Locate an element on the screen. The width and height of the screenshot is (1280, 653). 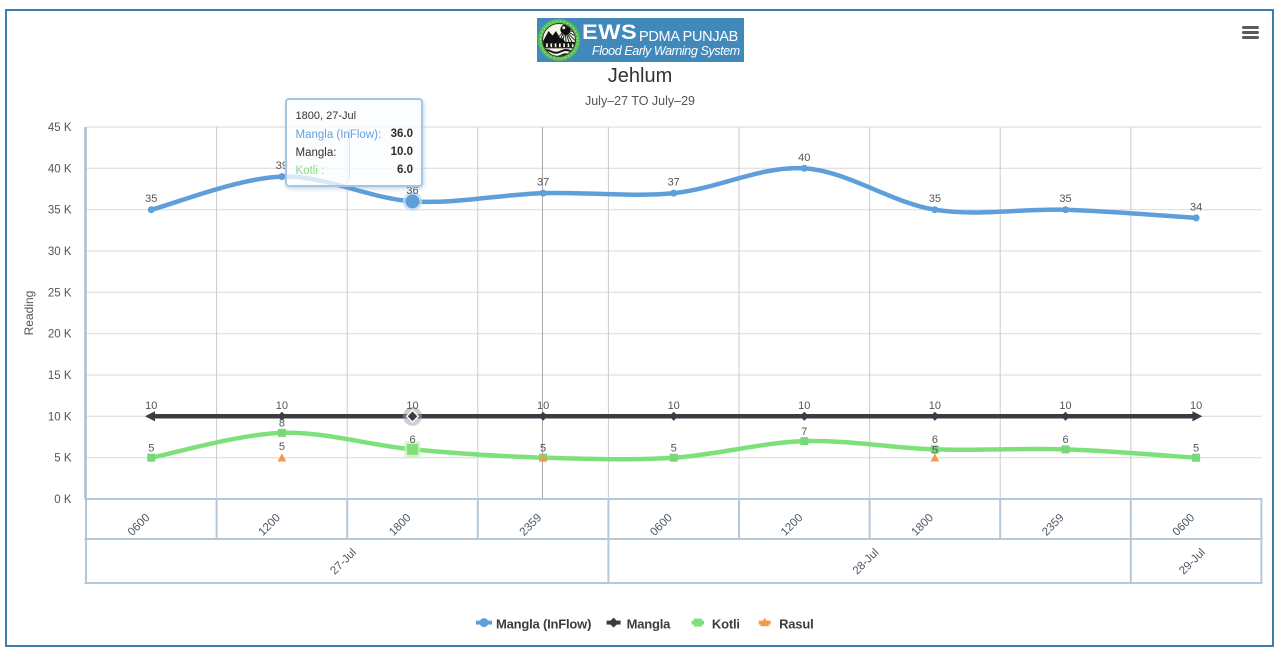
svg-text: 5 K is located at coordinates (63, 459).